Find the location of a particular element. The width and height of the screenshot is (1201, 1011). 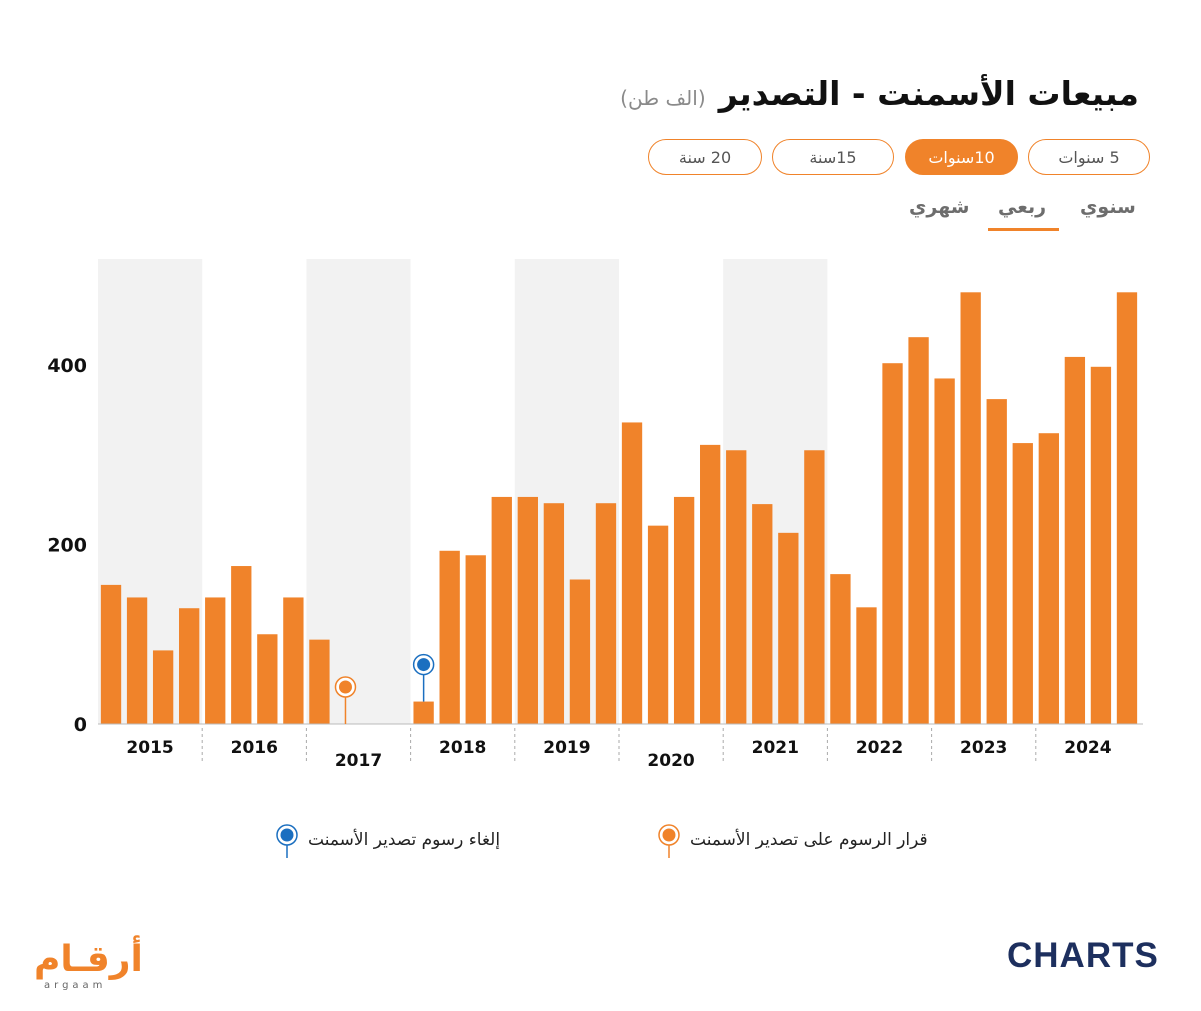

year-label: 2024 is located at coordinates (1087, 748).